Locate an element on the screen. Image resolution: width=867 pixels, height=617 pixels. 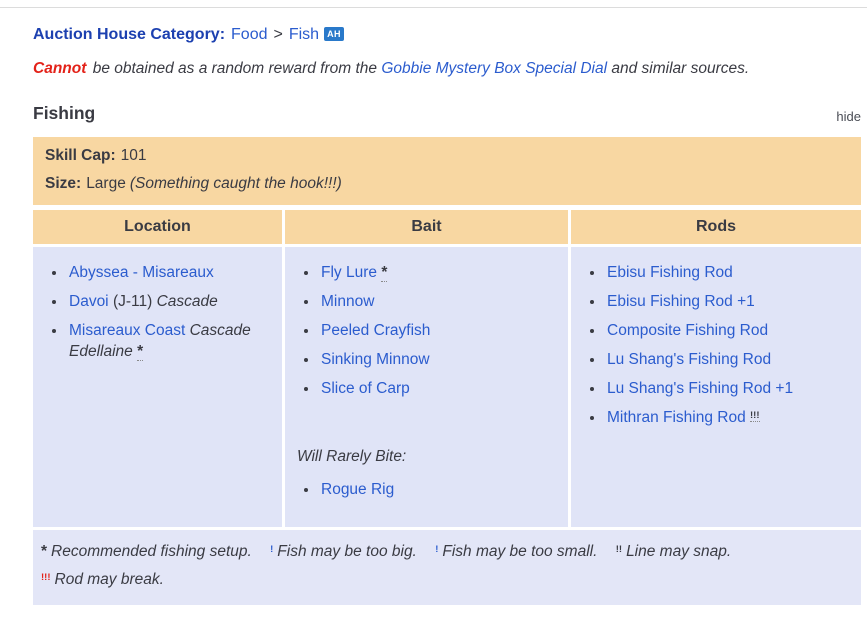
rarely-bite-label: Will Rarely Bite: is located at coordinates (352, 456).